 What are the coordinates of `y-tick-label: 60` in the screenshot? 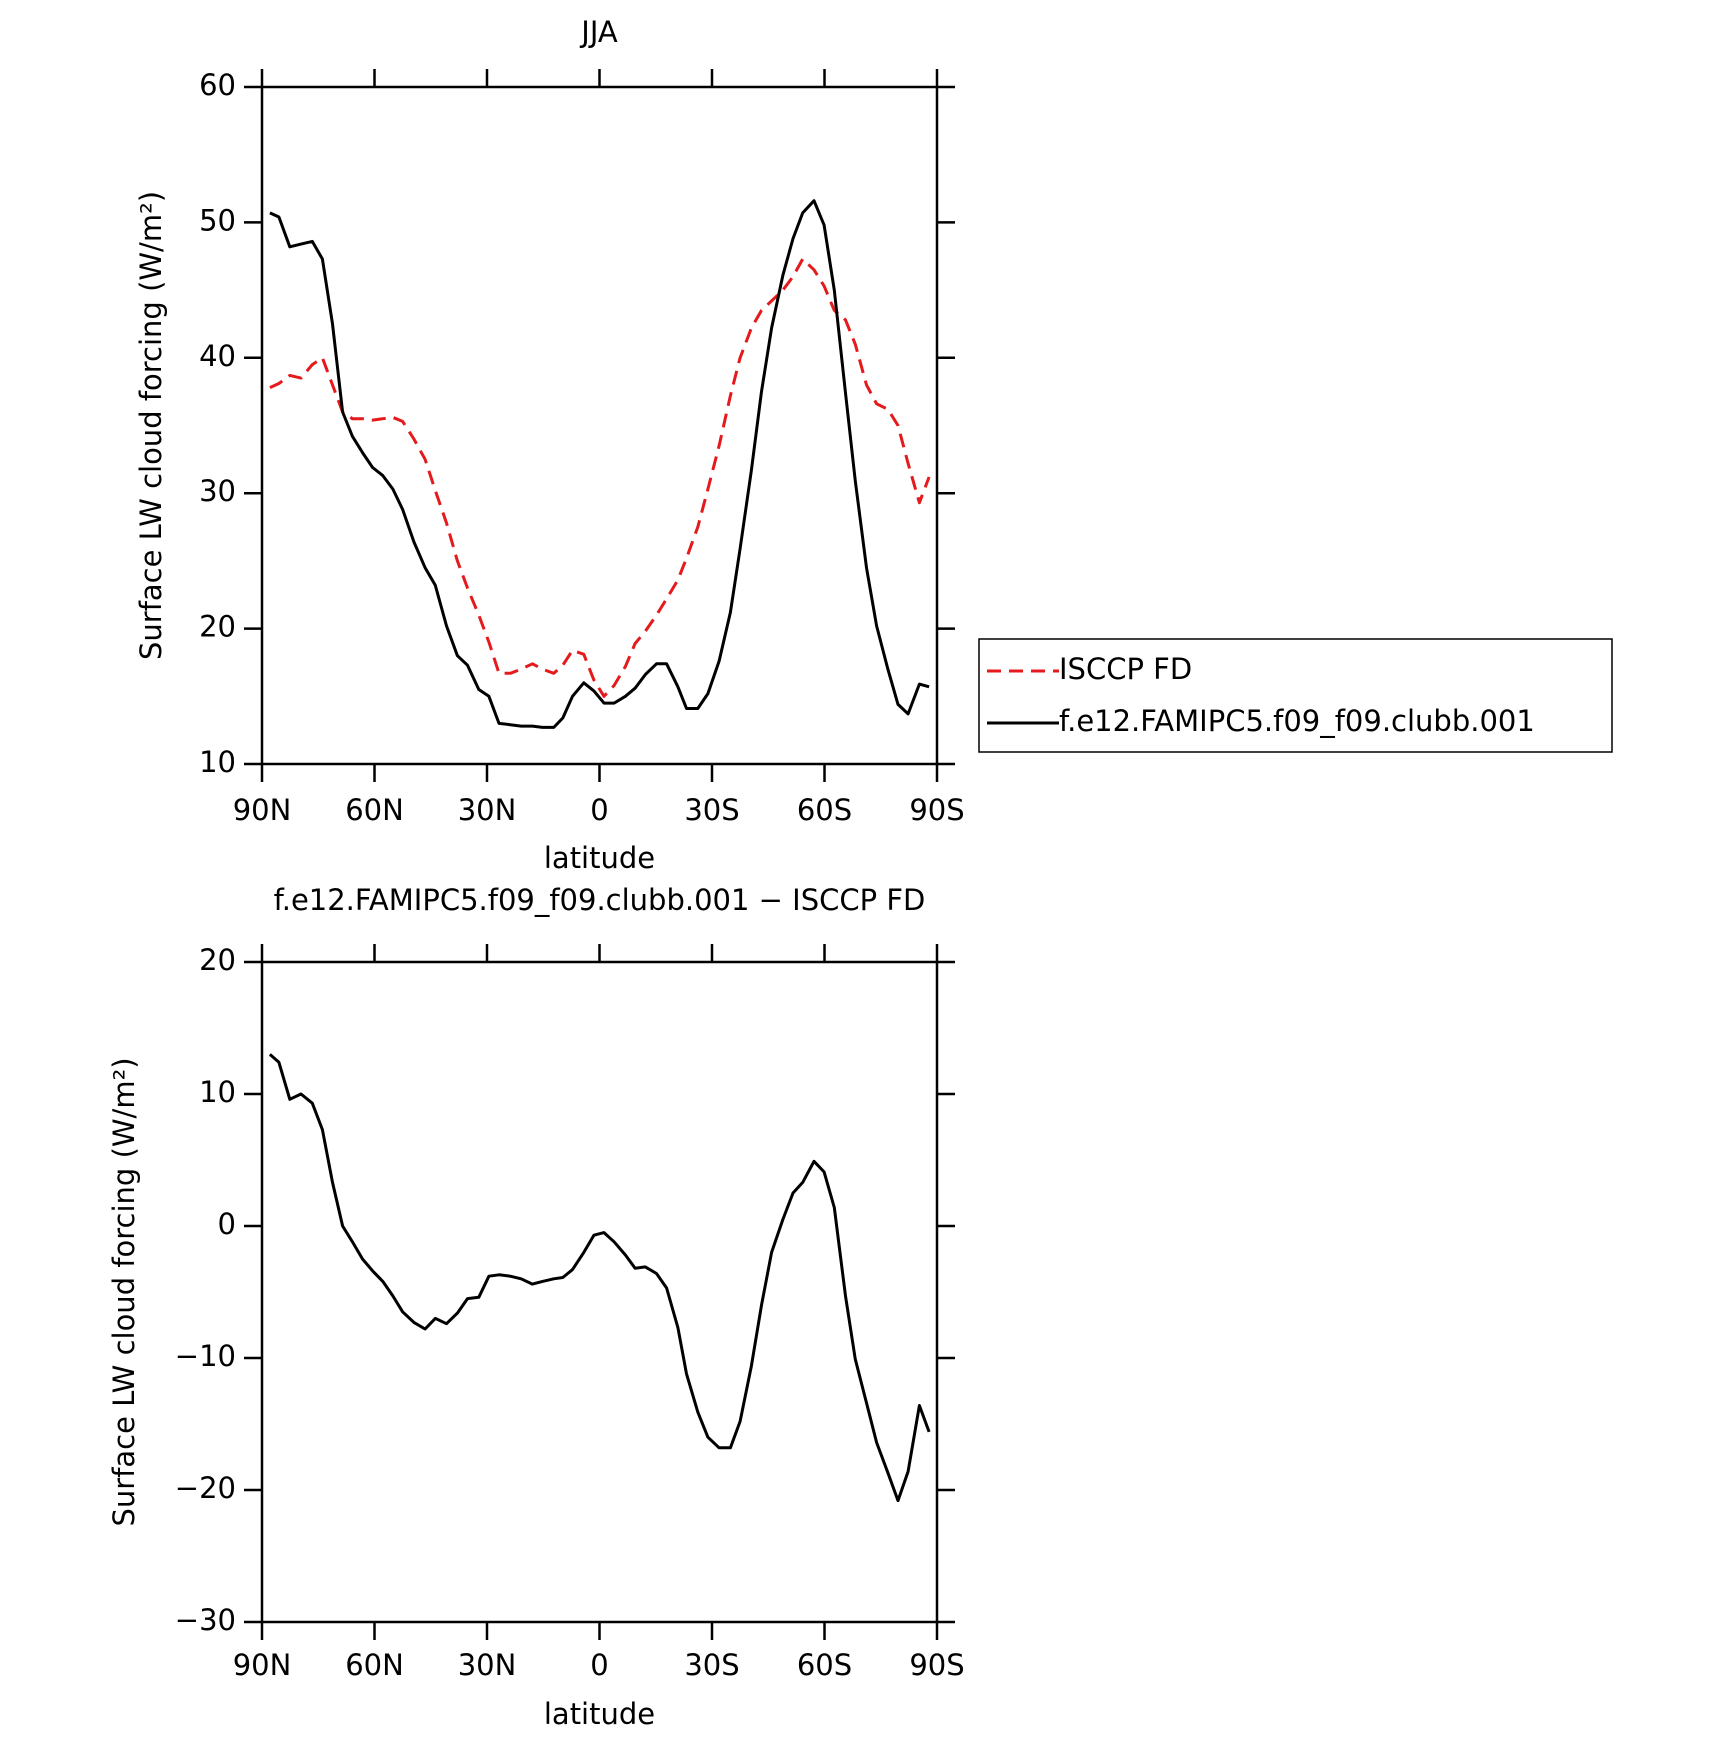 It's located at (217, 85).